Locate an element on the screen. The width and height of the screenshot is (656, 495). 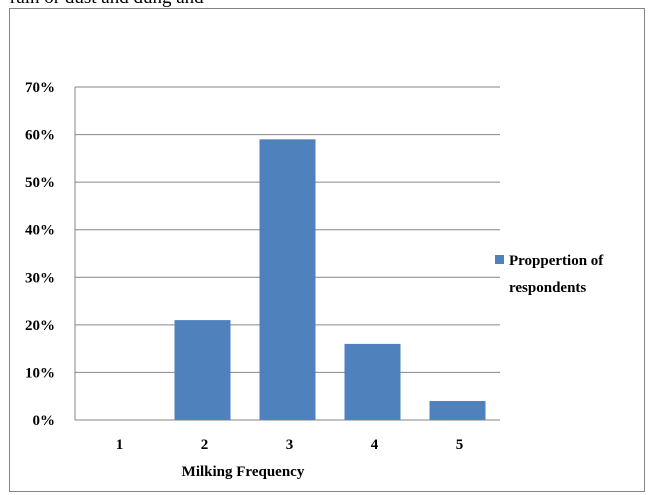
y-tick-labels: 0% 10% 20% 30% 40% 50% 60% 70% is located at coordinates (40, 254).